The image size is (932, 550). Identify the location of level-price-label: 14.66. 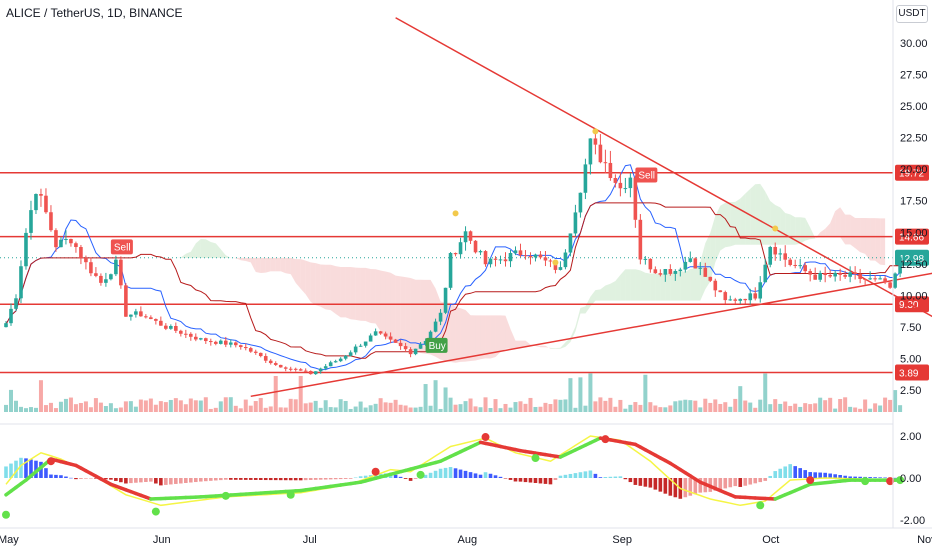
(911, 238).